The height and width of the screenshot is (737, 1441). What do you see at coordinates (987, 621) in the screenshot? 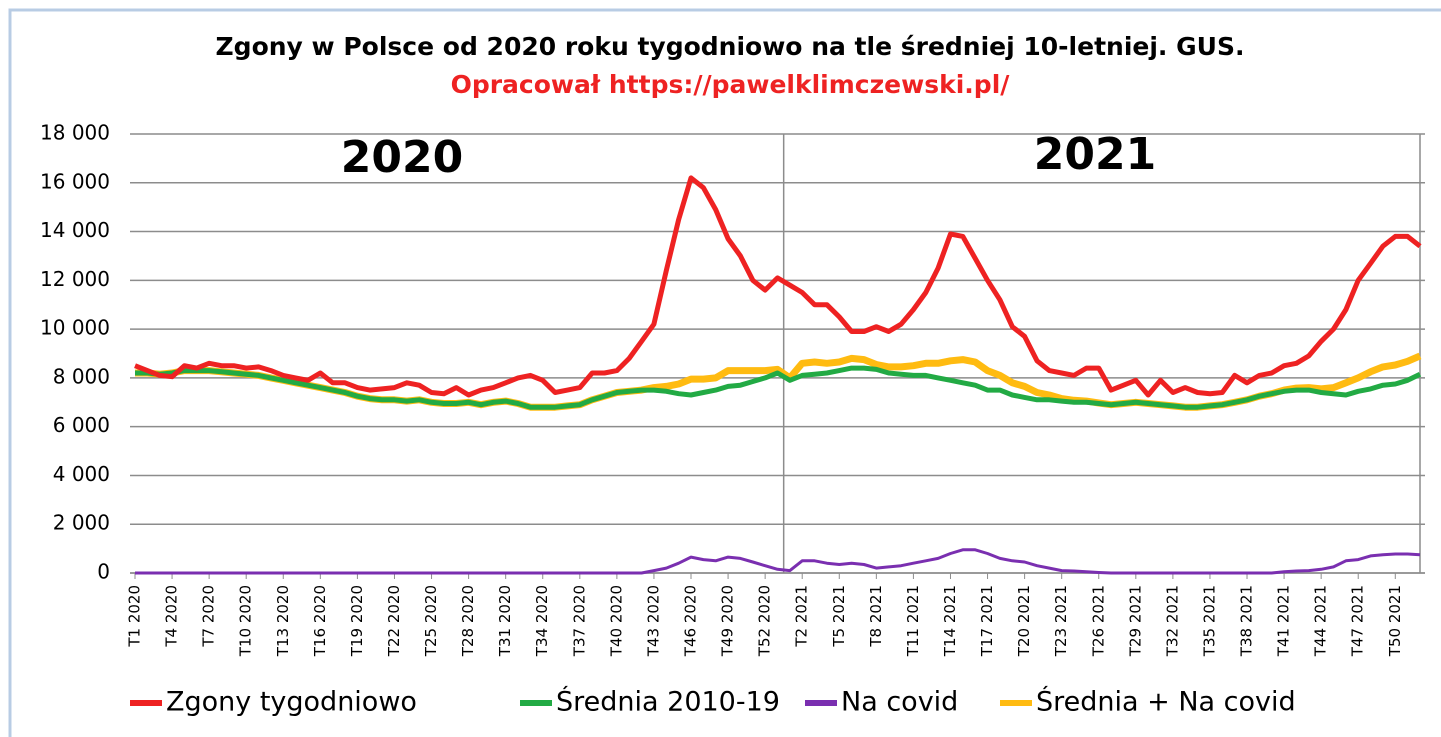
I see `x-tick-label: T17 2021` at bounding box center [987, 621].